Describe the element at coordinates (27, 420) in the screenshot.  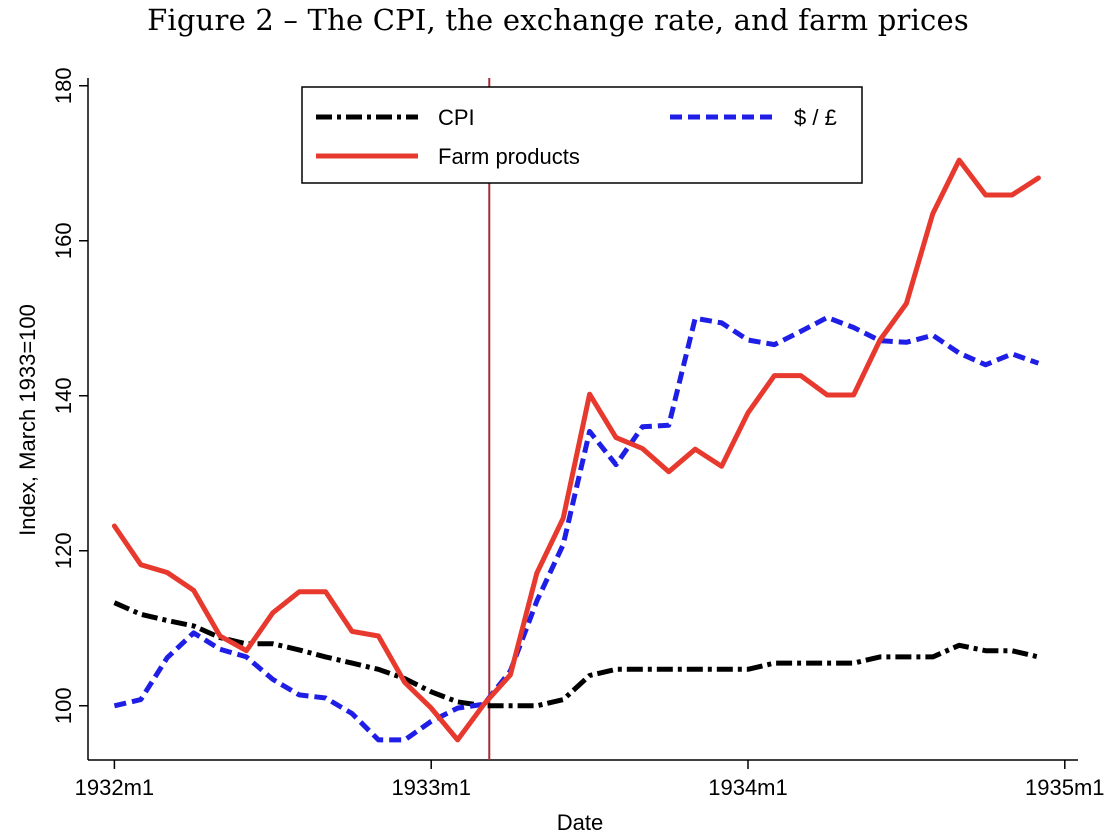
I see `y-axis-title: Index, March 1933=100` at that location.